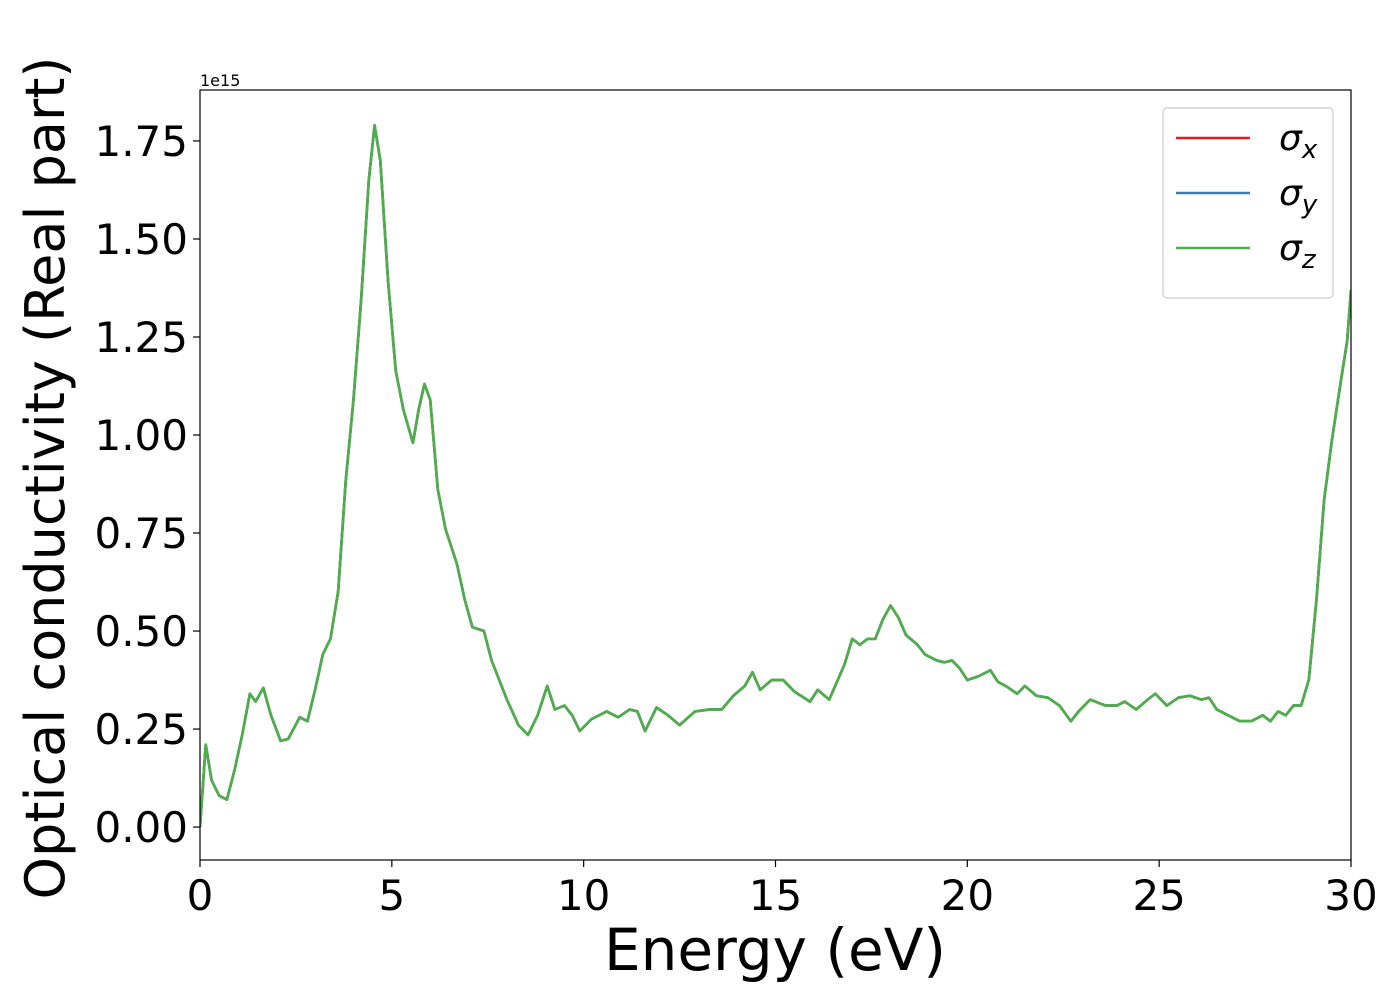 The image size is (1400, 1000). I want to click on legend-box, so click(1248, 203).